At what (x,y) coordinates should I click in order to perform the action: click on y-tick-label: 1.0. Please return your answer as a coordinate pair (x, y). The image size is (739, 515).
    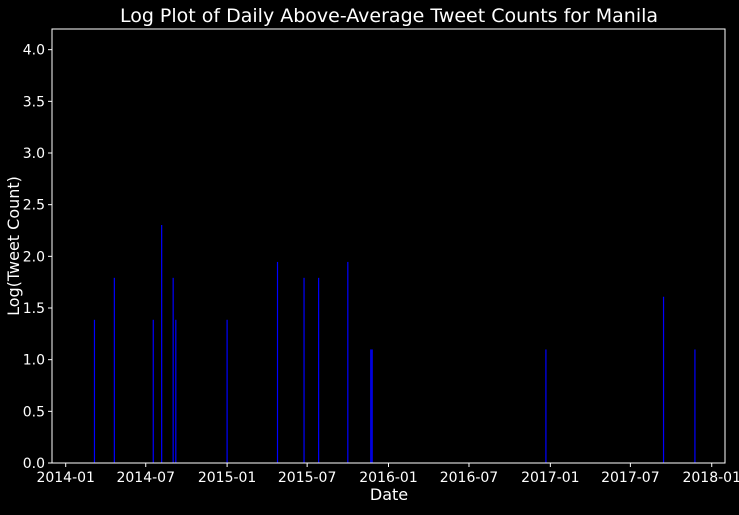
    Looking at the image, I should click on (34, 361).